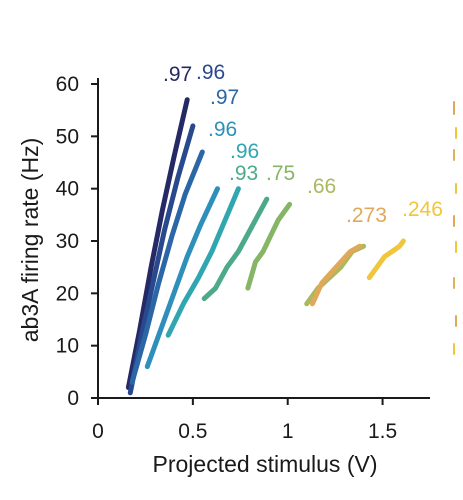 The width and height of the screenshot is (463, 500). I want to click on series-label: .273, so click(366, 215).